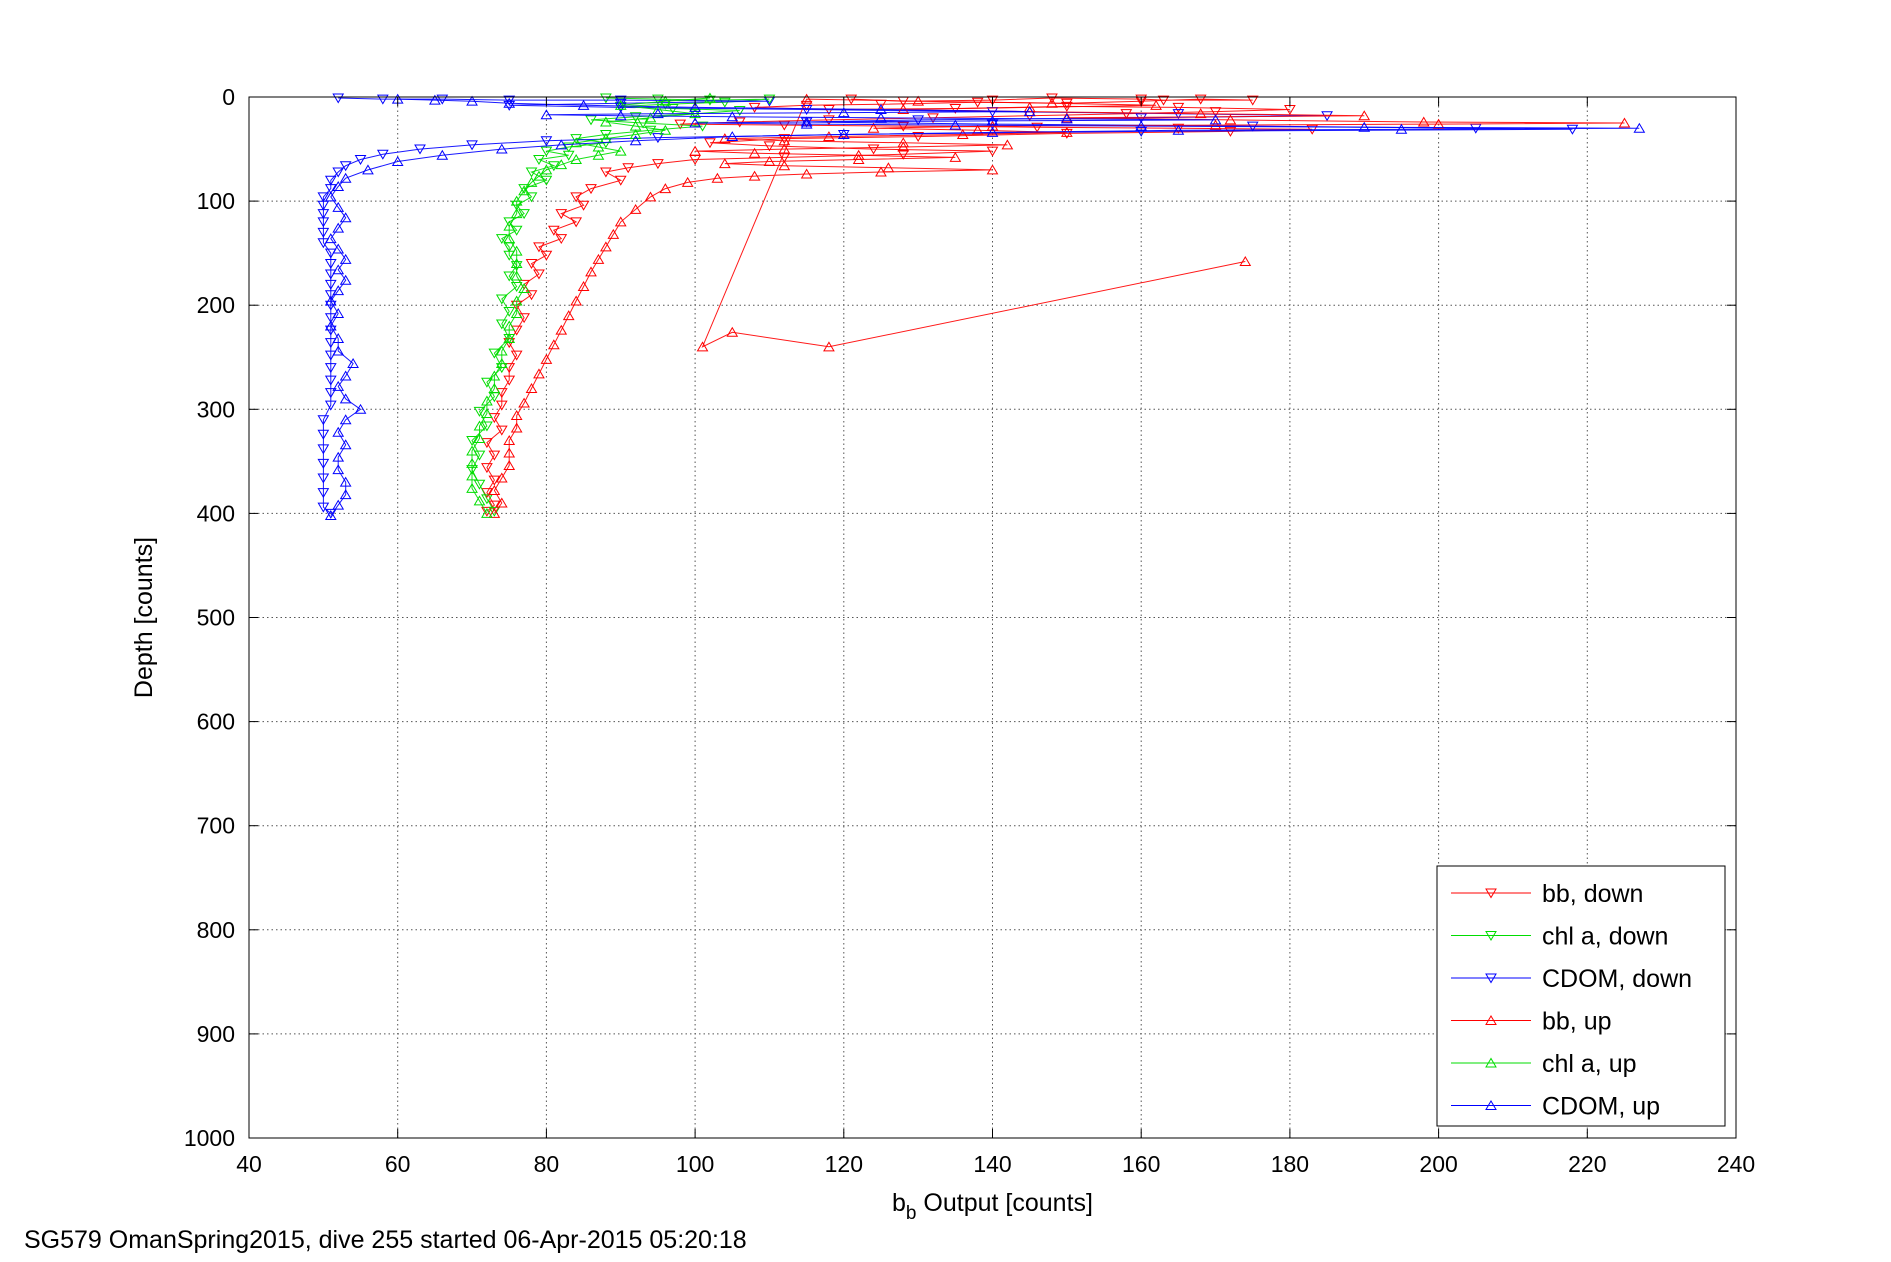 This screenshot has width=1891, height=1262. Describe the element at coordinates (1004, 1203) in the screenshot. I see `x-axis-label-rest: Output [counts]` at that location.